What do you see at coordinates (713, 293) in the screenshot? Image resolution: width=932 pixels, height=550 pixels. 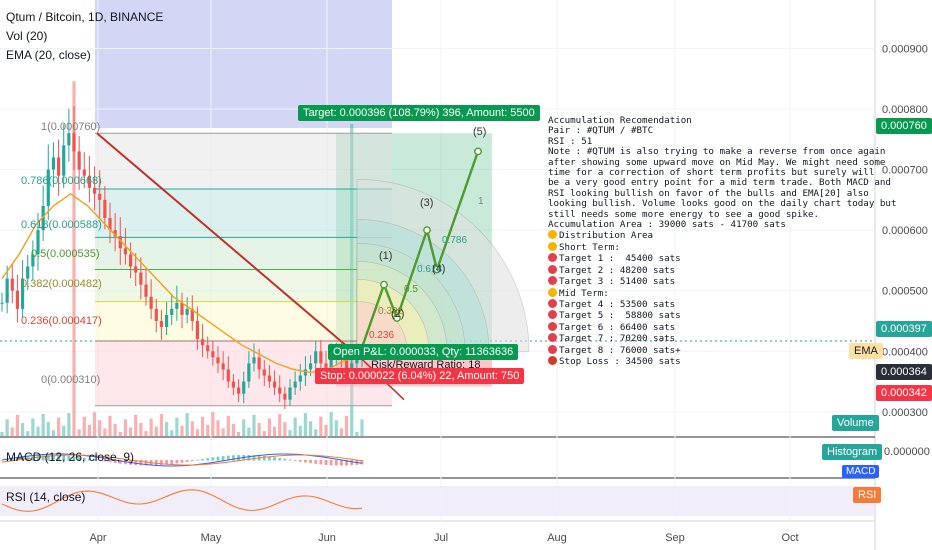 I see `note-line: Mid Term:` at bounding box center [713, 293].